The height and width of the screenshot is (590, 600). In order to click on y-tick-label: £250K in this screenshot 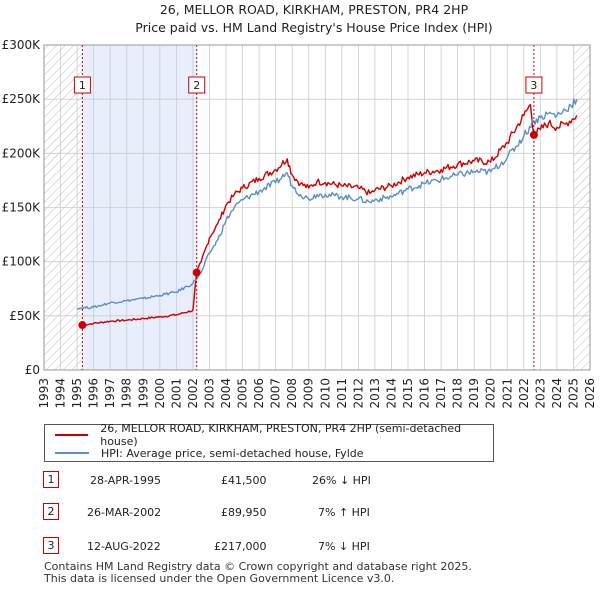, I will do `click(22, 99)`.